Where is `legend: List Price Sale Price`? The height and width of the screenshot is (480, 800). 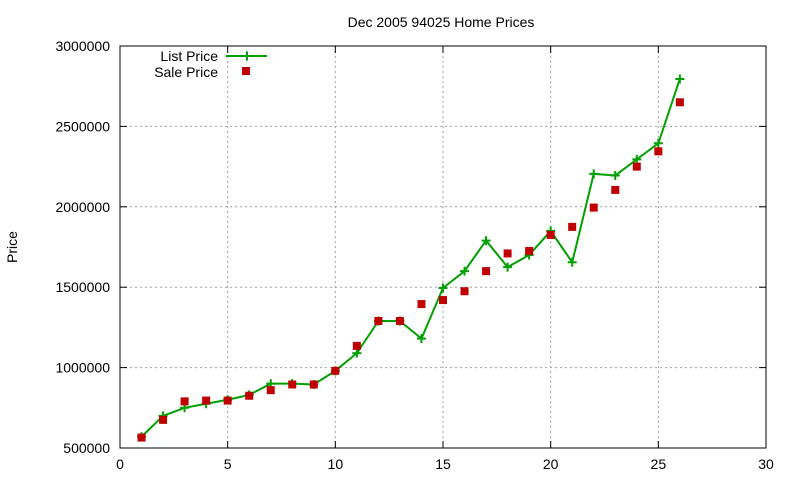 legend: List Price Sale Price is located at coordinates (210, 64).